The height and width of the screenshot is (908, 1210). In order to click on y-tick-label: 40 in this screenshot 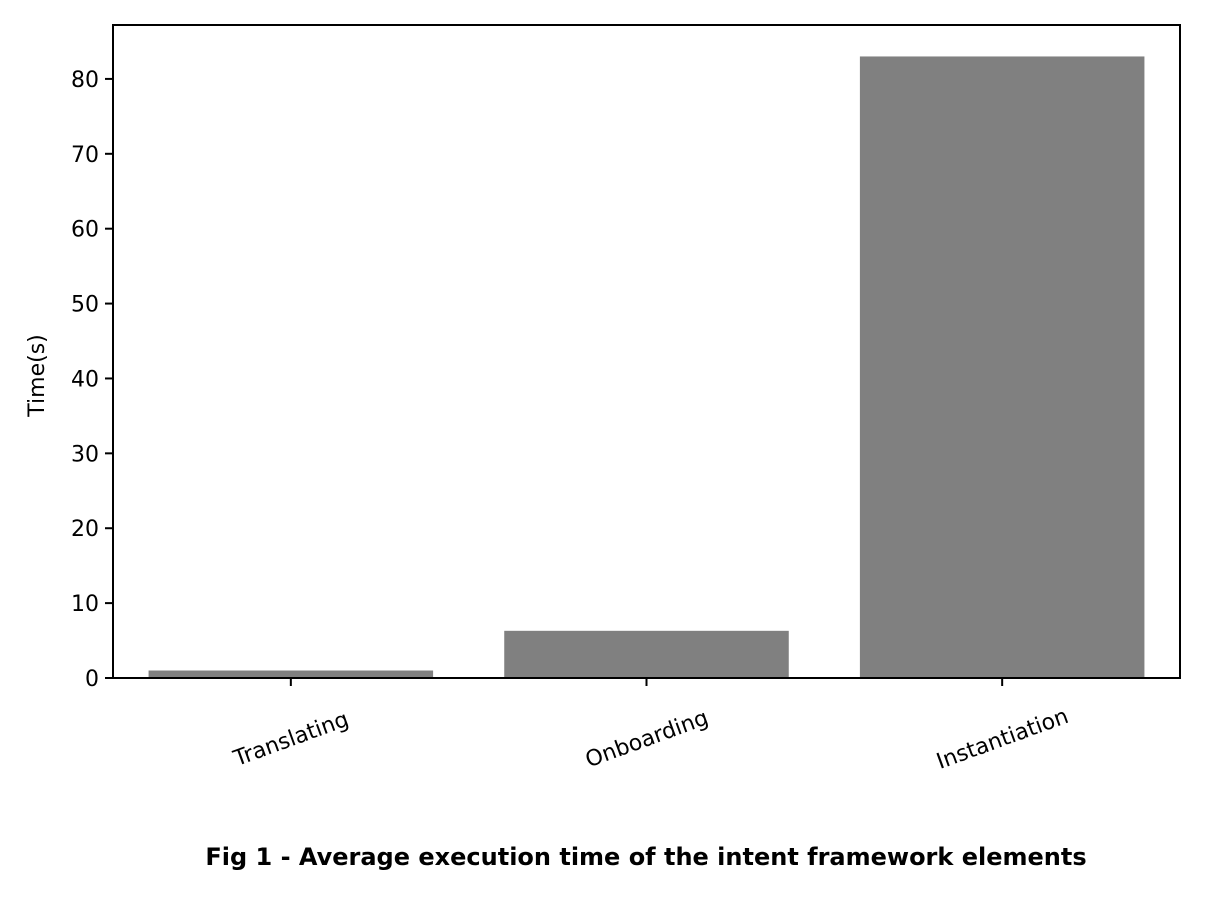, I will do `click(85, 379)`.